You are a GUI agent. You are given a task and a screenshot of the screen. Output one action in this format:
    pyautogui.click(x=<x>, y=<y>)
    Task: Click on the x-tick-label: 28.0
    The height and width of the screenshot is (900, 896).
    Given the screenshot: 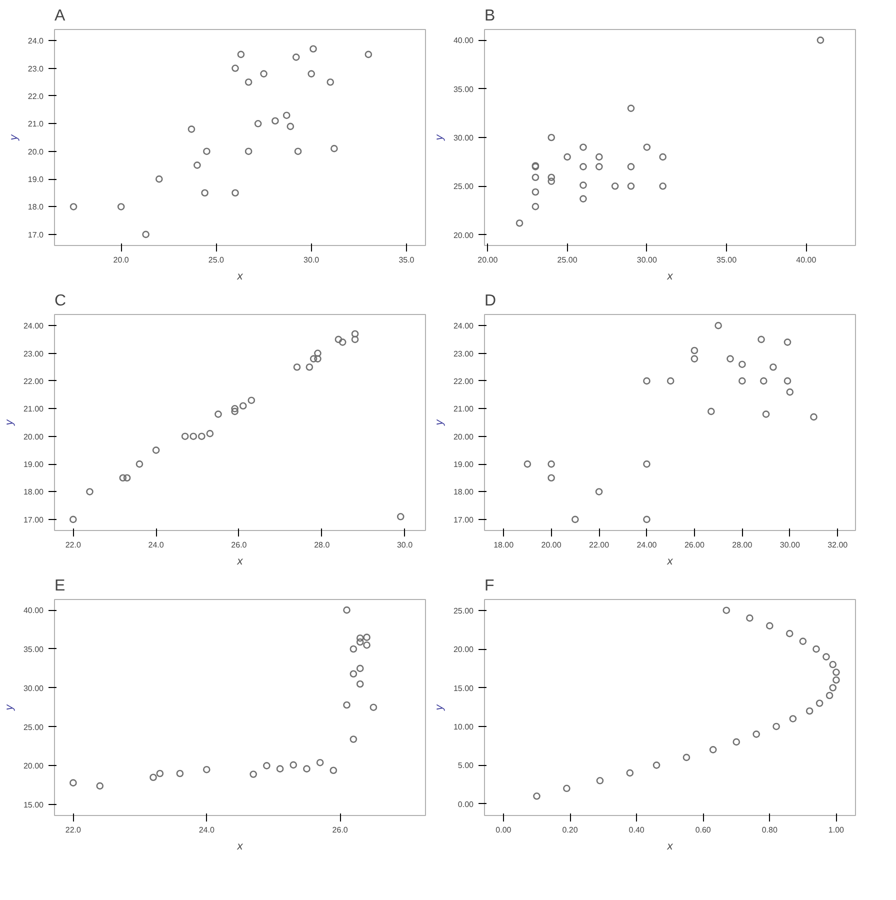 What is the action you would take?
    pyautogui.click(x=322, y=545)
    